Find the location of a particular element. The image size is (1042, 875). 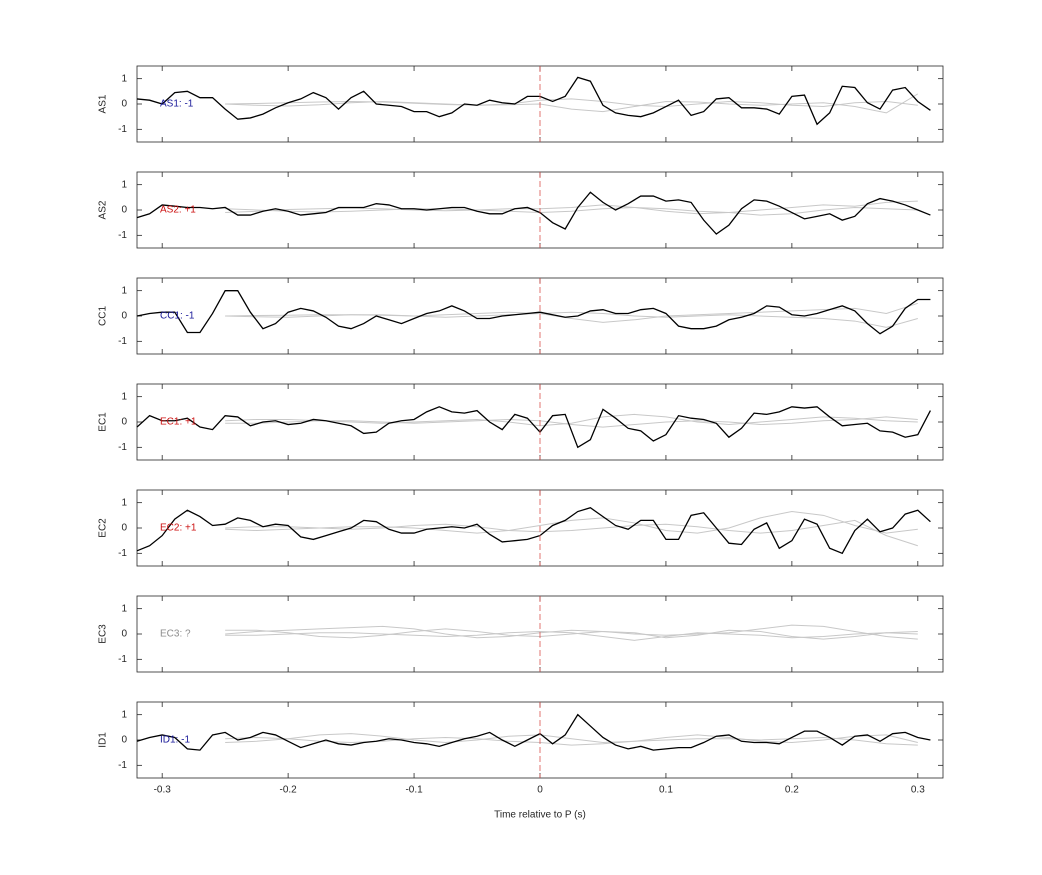

x-tick-label: 0.3 is located at coordinates (918, 790).